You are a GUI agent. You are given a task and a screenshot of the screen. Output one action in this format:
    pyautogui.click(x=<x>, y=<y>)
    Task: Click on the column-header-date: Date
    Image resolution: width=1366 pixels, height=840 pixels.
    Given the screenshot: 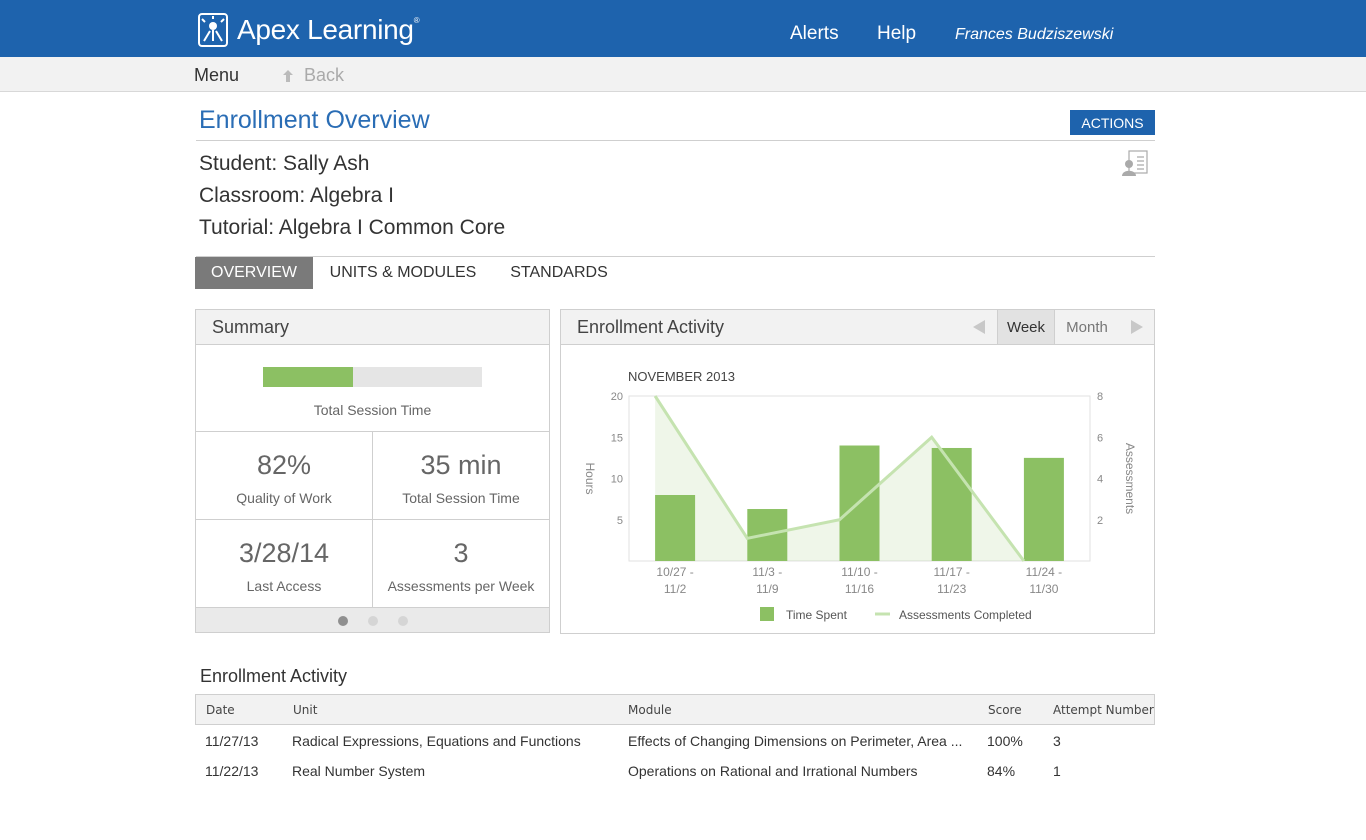 What is the action you would take?
    pyautogui.click(x=220, y=710)
    